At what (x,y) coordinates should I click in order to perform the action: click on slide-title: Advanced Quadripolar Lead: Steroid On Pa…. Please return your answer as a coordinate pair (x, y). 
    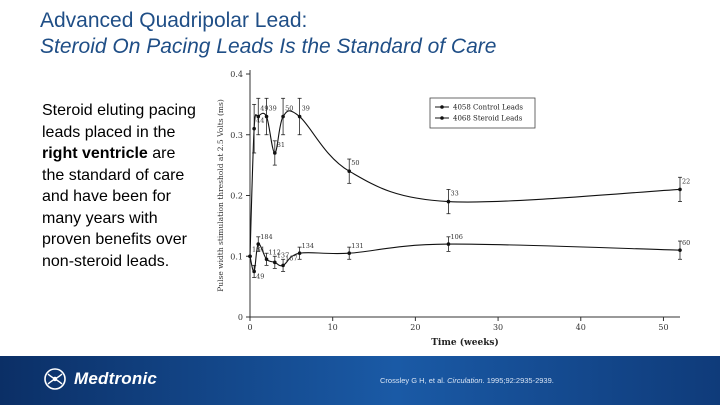
    Looking at the image, I should click on (268, 34).